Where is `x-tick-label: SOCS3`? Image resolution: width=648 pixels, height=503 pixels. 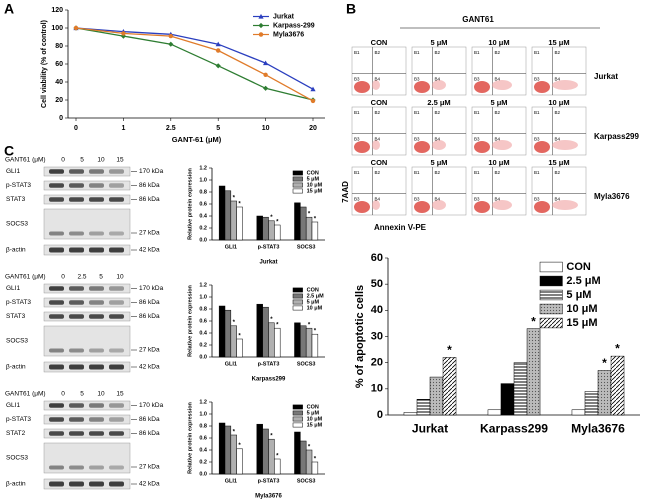 x-tick-label: SOCS3 is located at coordinates (306, 482).